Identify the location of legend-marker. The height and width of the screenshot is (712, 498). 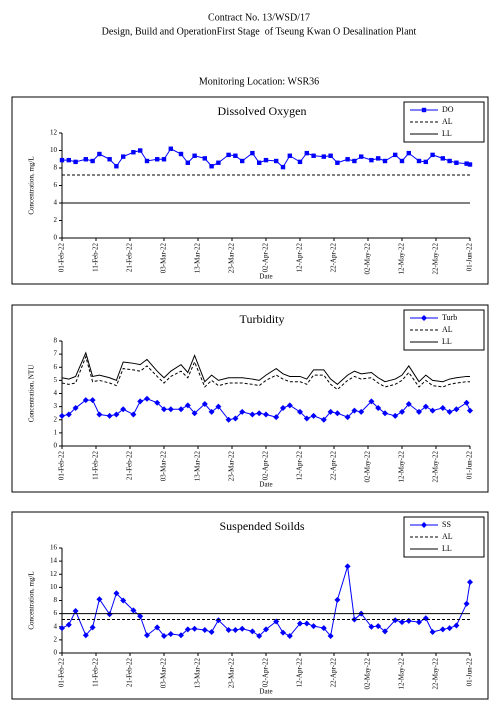
(424, 525).